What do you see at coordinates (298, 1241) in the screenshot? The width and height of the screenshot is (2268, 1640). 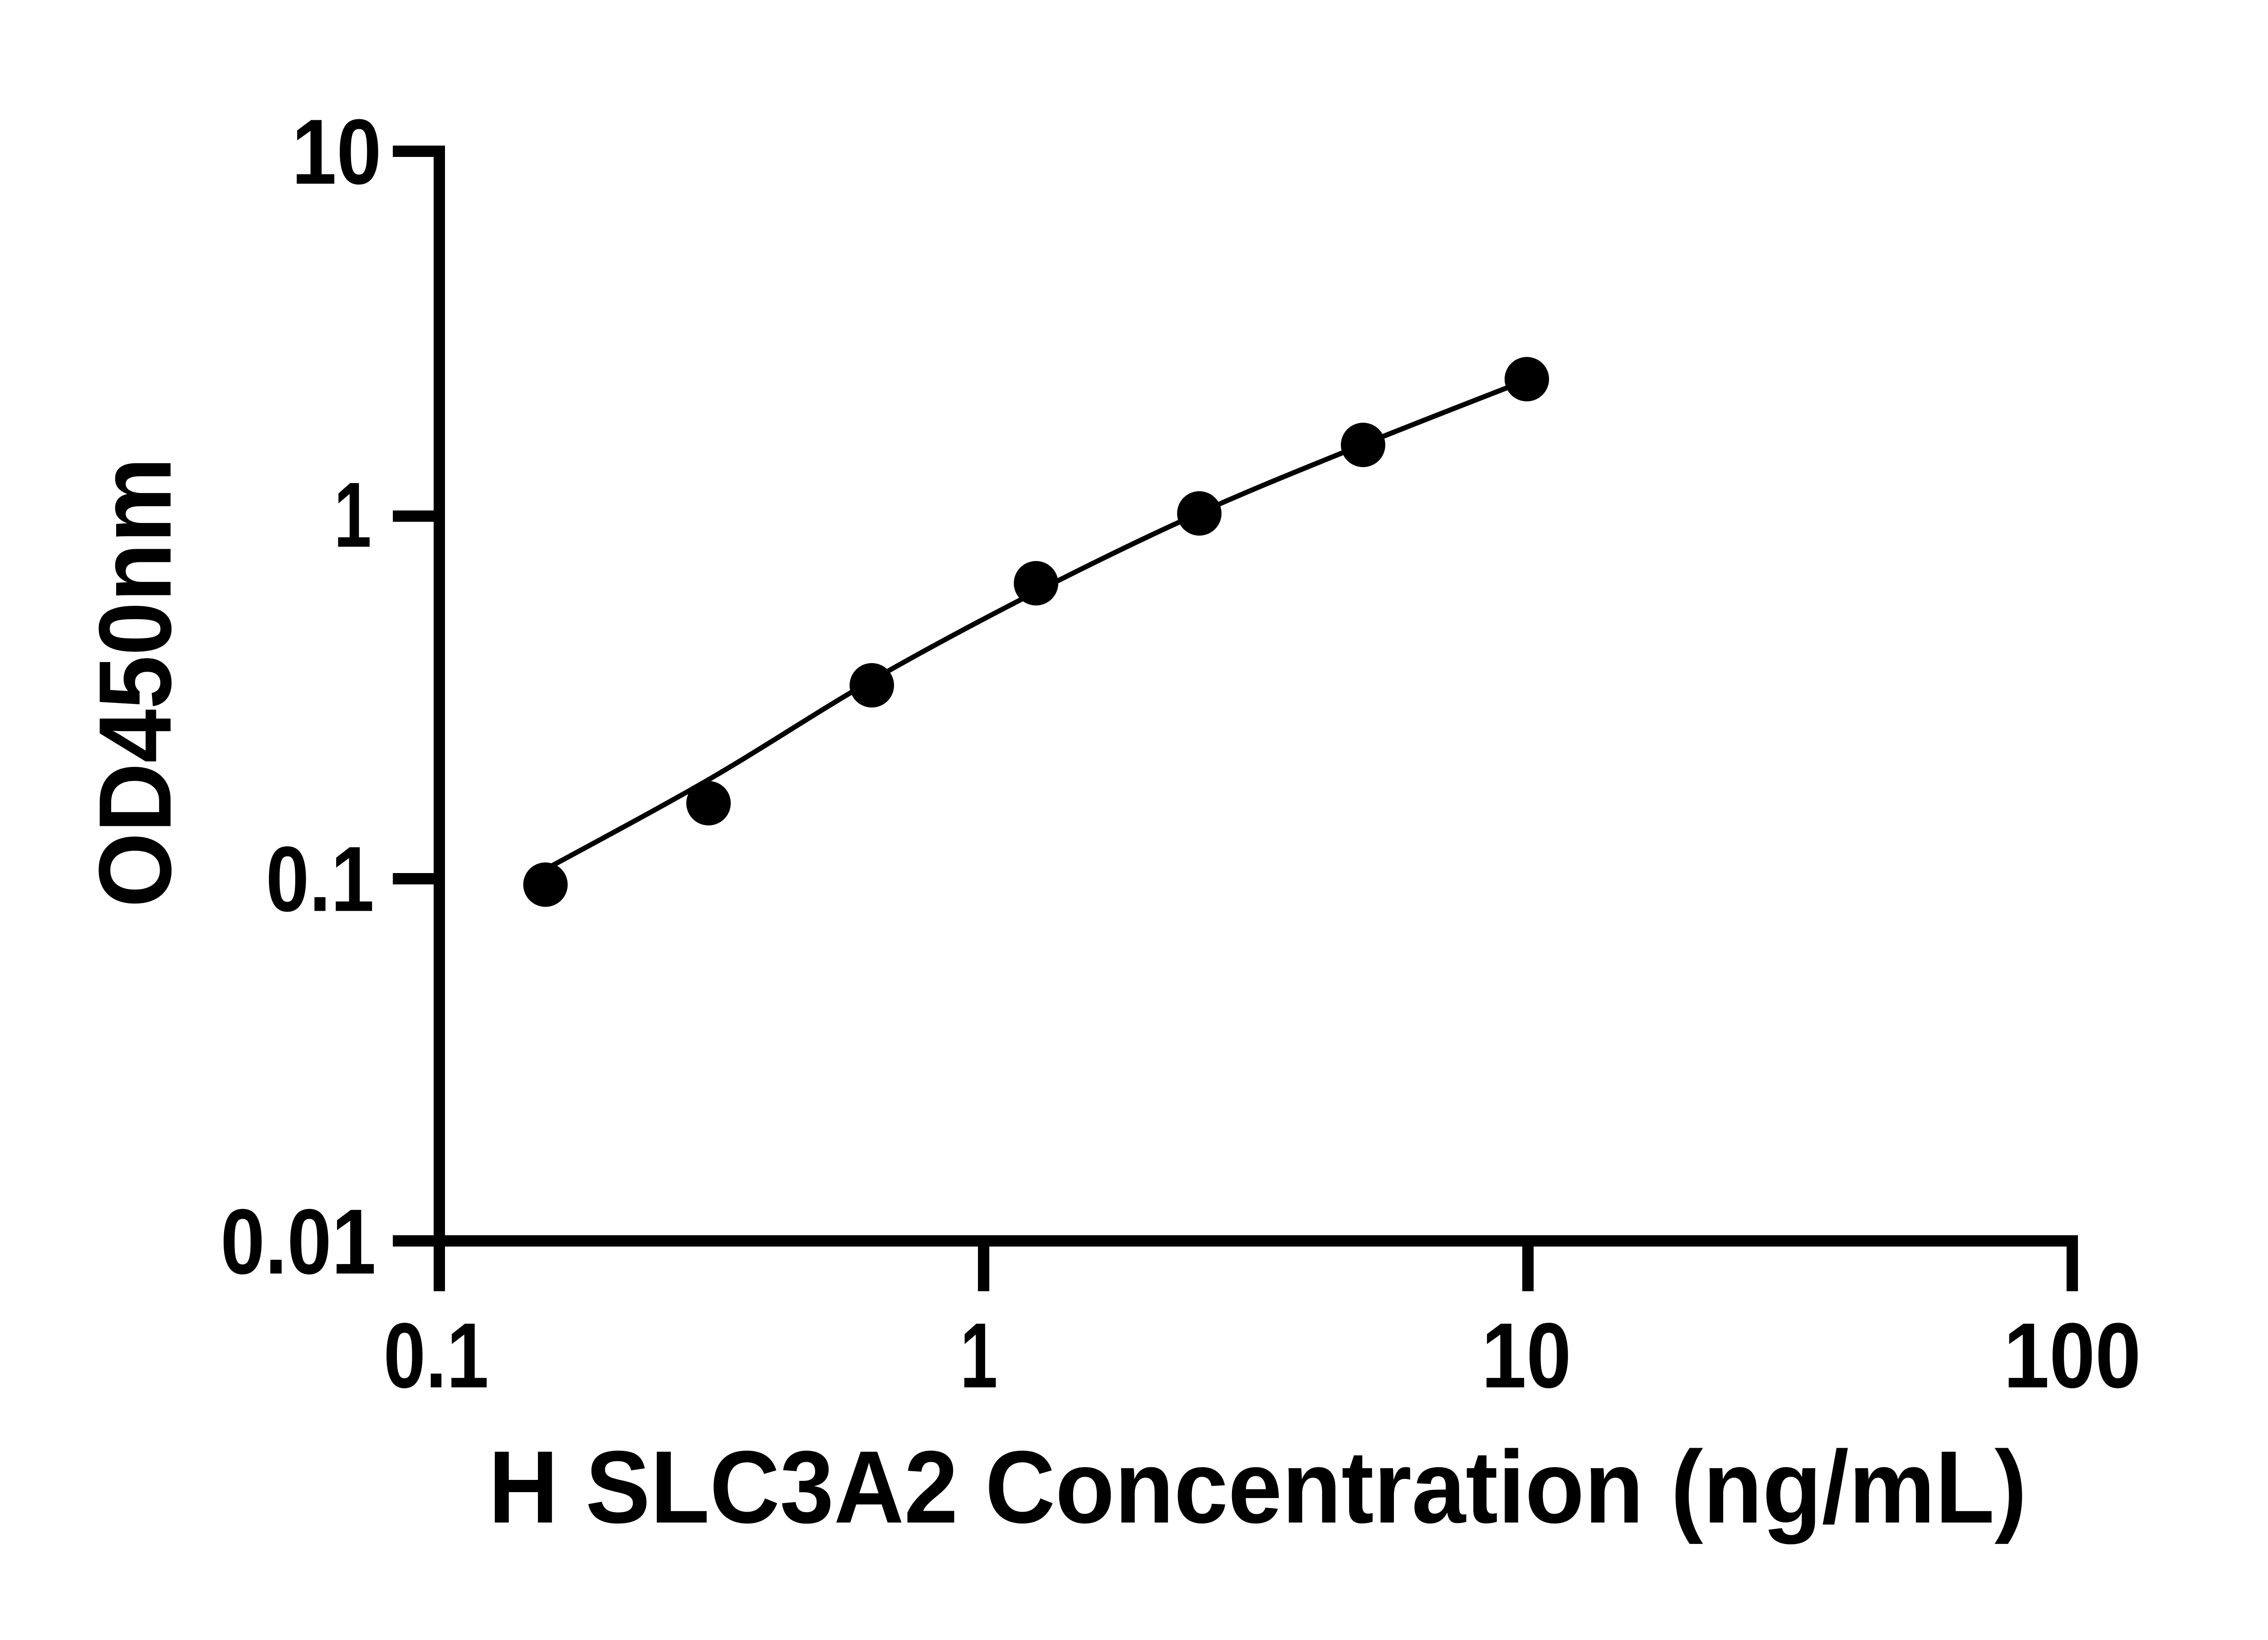 I see `svg-text: 0.01` at bounding box center [298, 1241].